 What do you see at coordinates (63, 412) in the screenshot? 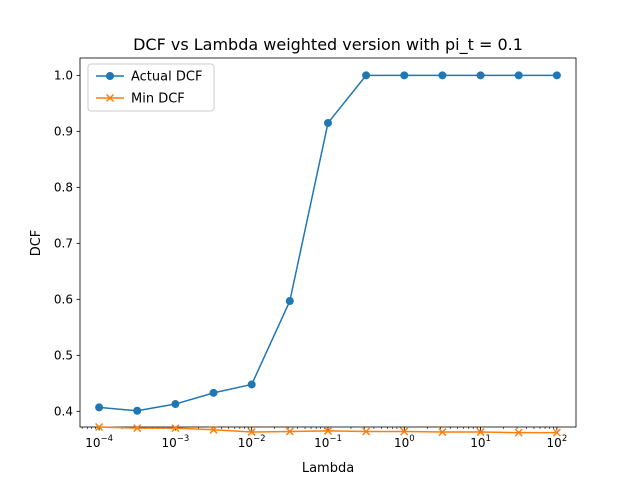
I see `y-tick-label: 0.4` at bounding box center [63, 412].